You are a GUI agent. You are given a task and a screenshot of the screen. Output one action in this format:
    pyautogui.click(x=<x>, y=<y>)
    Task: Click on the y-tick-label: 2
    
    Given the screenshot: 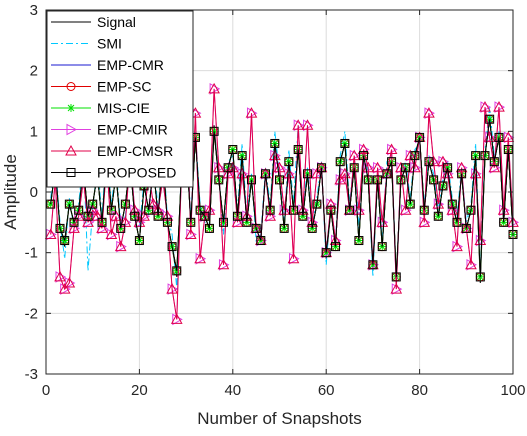 What is the action you would take?
    pyautogui.click(x=34, y=71)
    